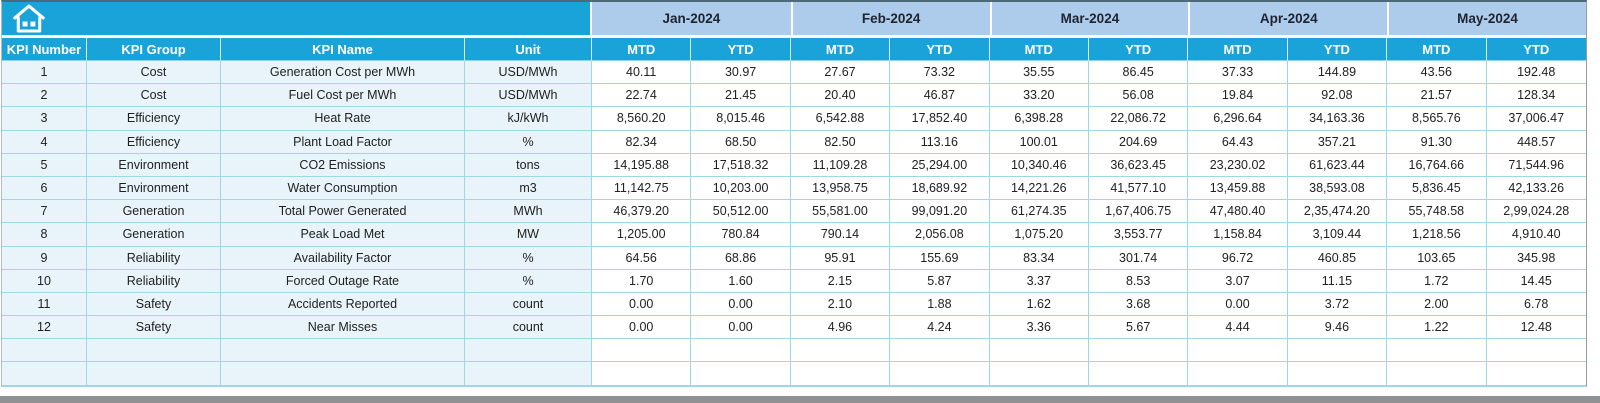 The width and height of the screenshot is (1600, 403). What do you see at coordinates (1138, 328) in the screenshot?
I see `value-cell: 5.67` at bounding box center [1138, 328].